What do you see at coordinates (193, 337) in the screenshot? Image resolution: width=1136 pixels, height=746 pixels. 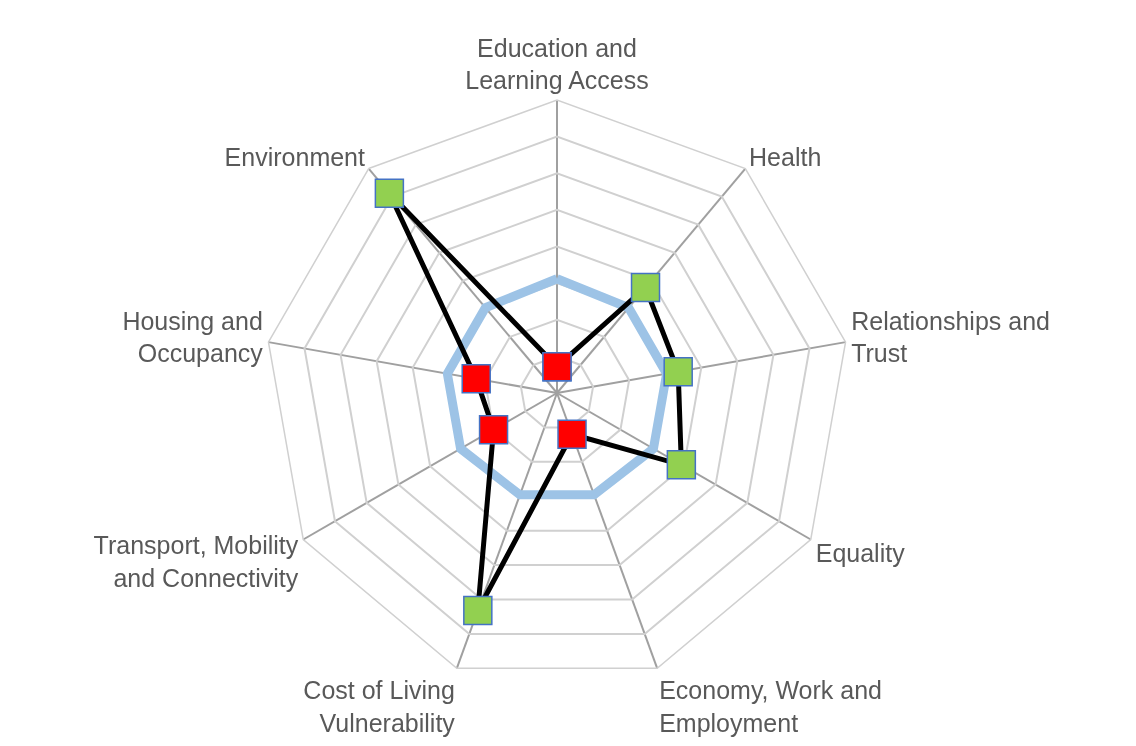 I see `spoke-label: Housing and Occupancy` at bounding box center [193, 337].